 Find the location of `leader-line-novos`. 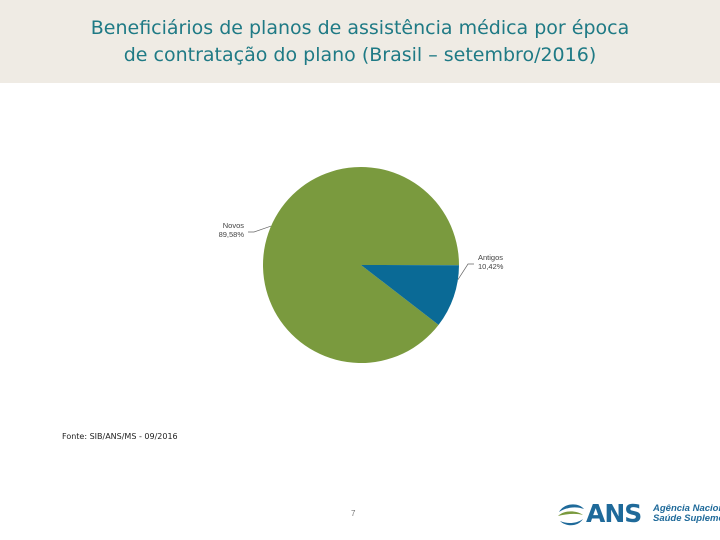

leader-line-novos is located at coordinates (260, 229).